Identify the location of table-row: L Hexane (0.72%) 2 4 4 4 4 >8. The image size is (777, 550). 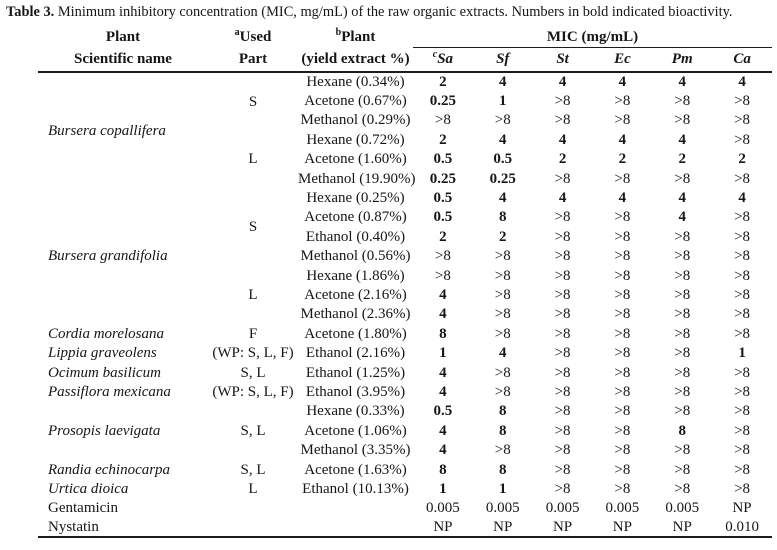
(405, 148).